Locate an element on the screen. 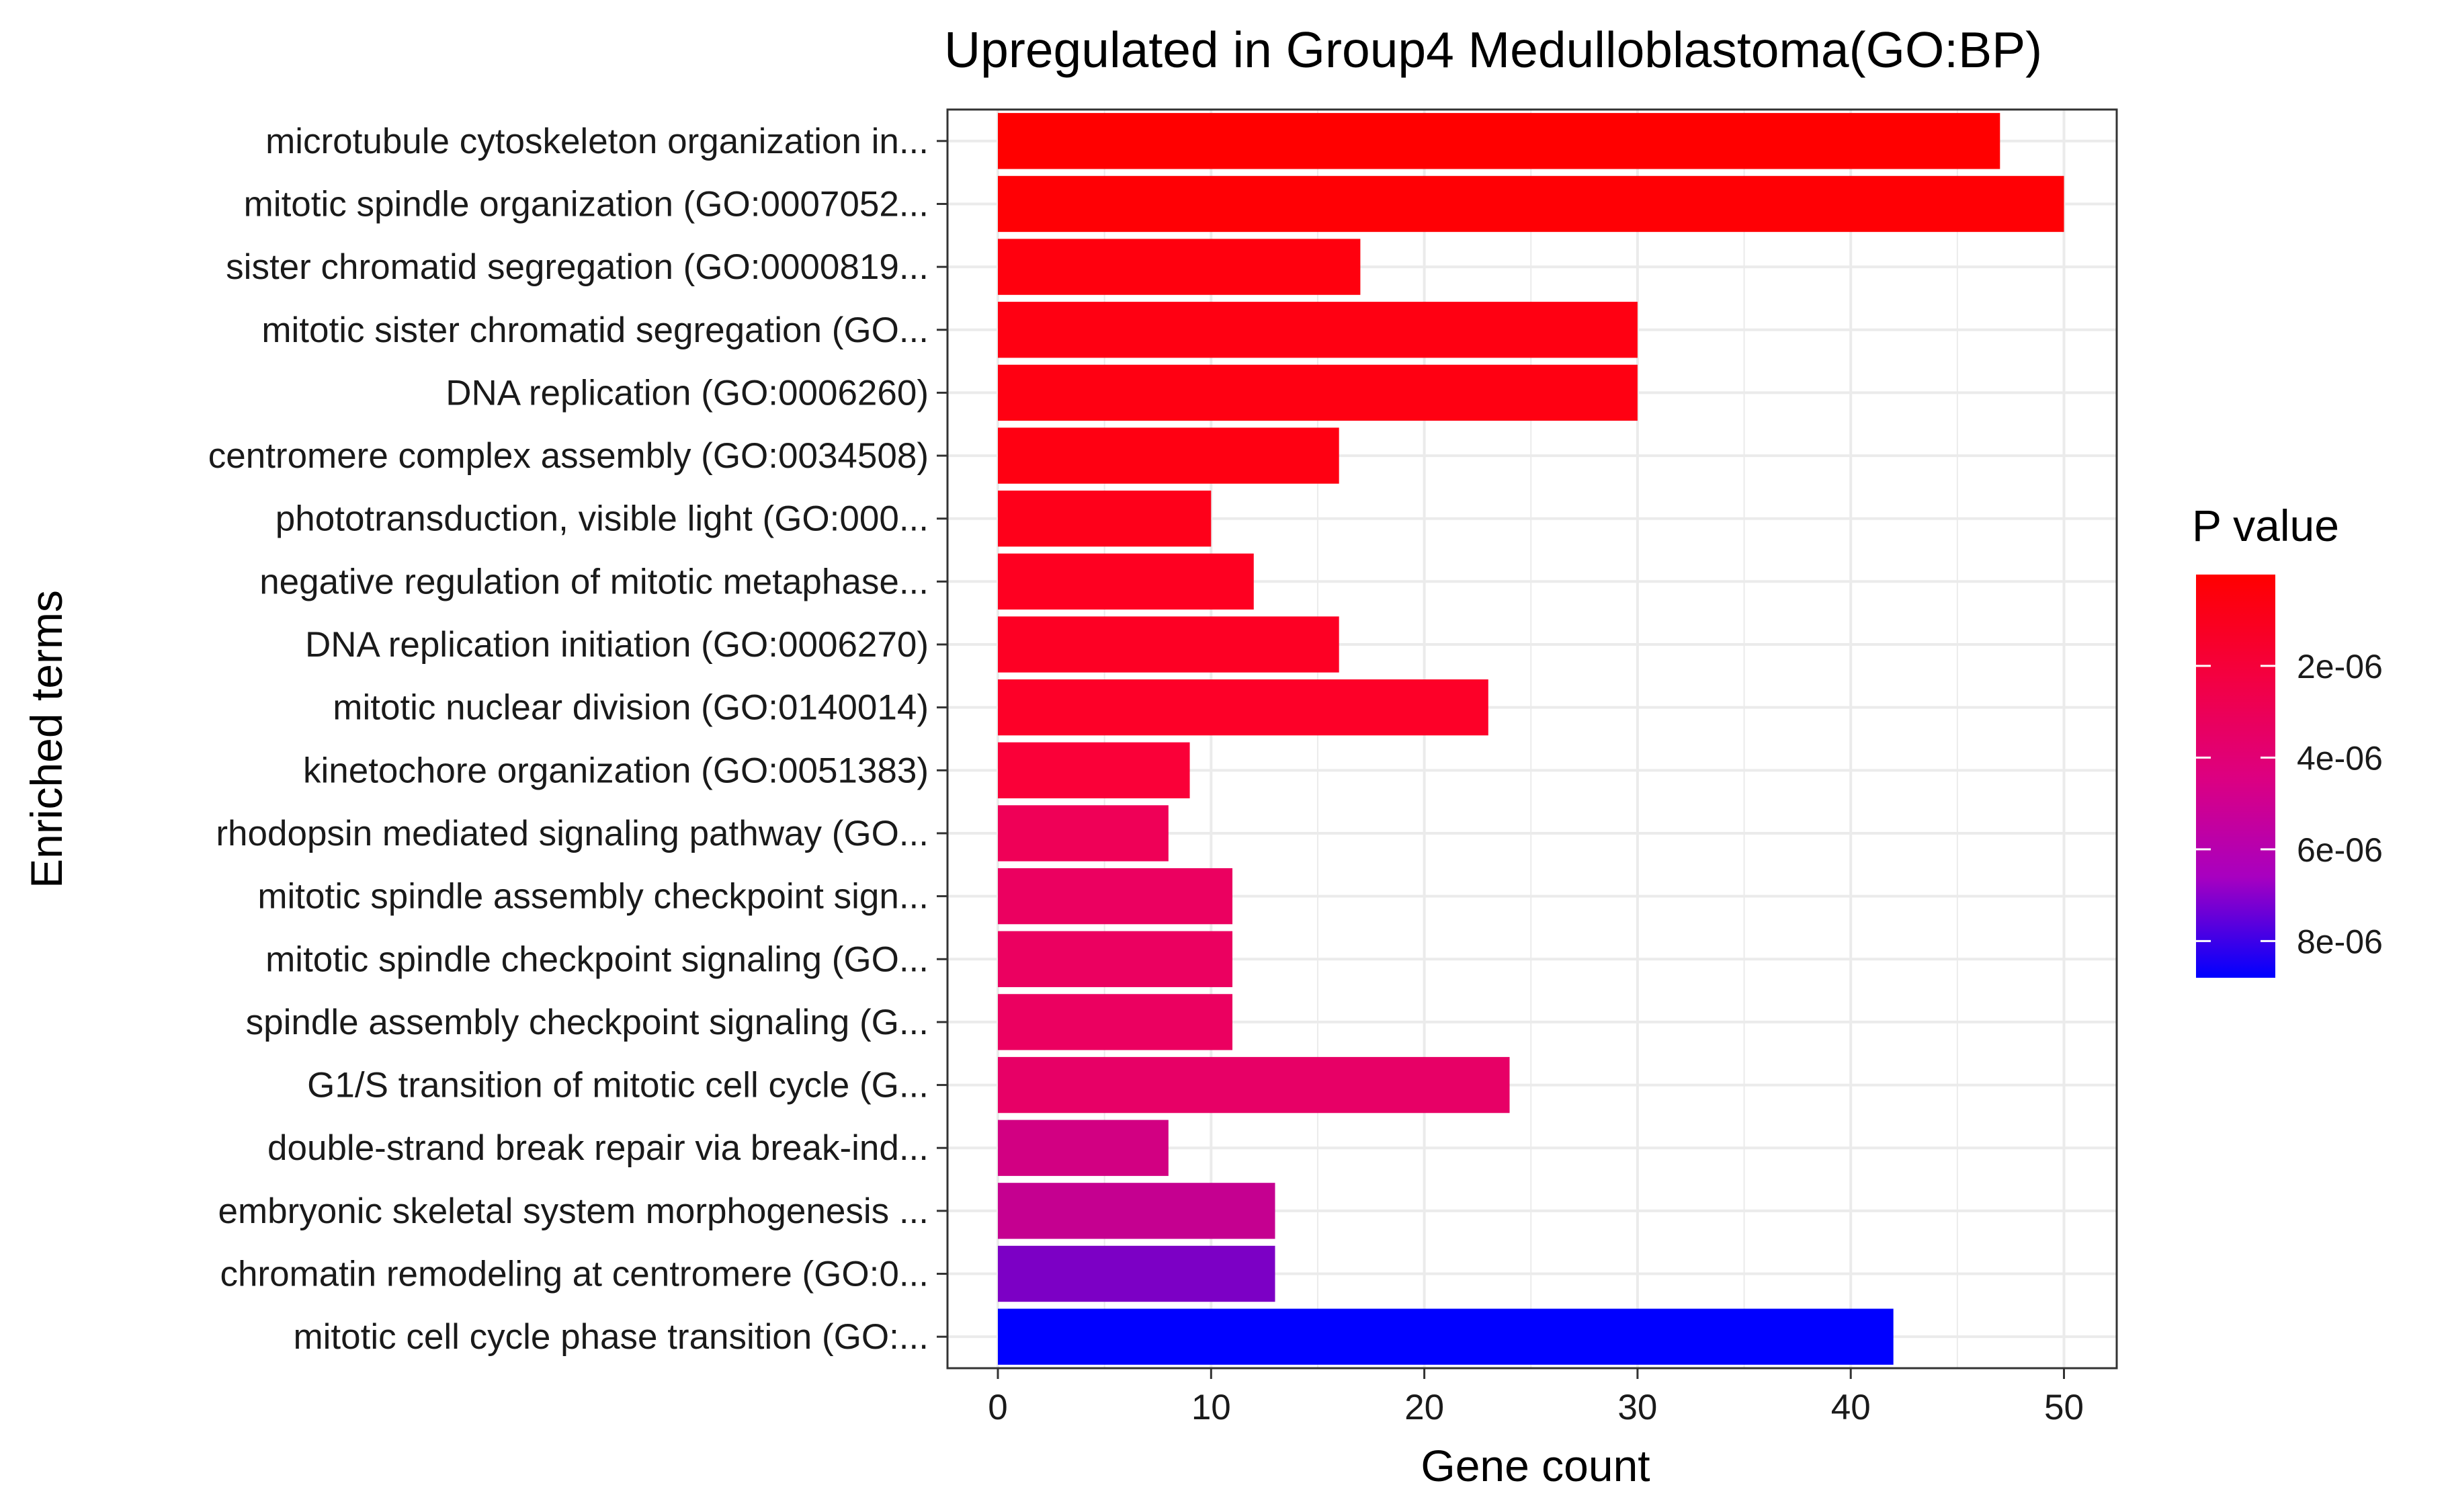 This screenshot has width=2448, height=1512. legend-tick-label: 4e-06 is located at coordinates (2340, 758).